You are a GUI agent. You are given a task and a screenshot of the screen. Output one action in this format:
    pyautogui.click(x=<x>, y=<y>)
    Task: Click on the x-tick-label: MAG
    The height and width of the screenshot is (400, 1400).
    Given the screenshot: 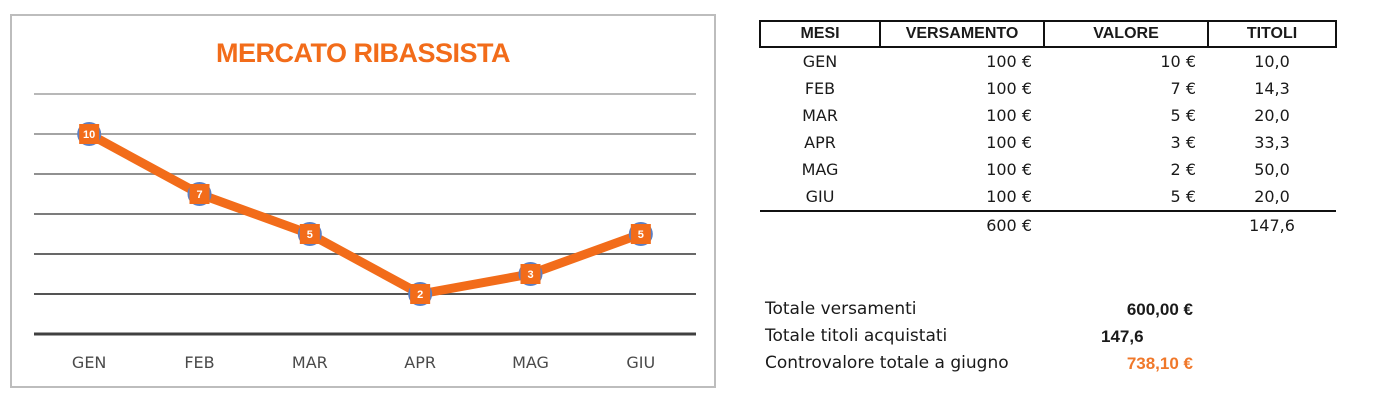 What is the action you would take?
    pyautogui.click(x=530, y=362)
    